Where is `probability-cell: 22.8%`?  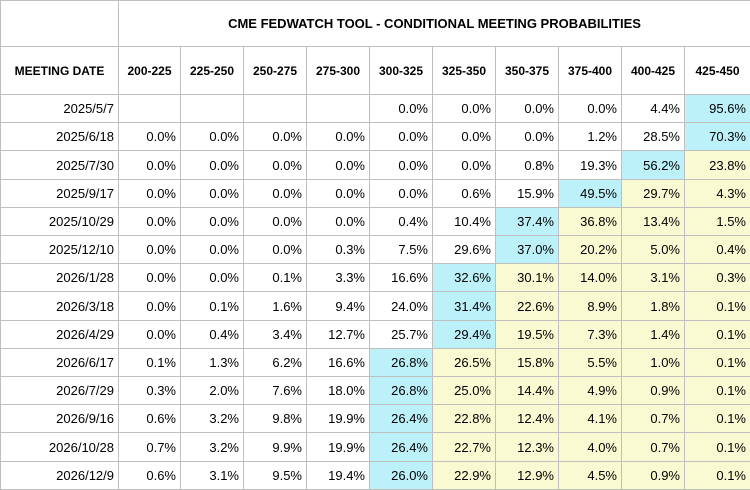
probability-cell: 22.8% is located at coordinates (464, 419).